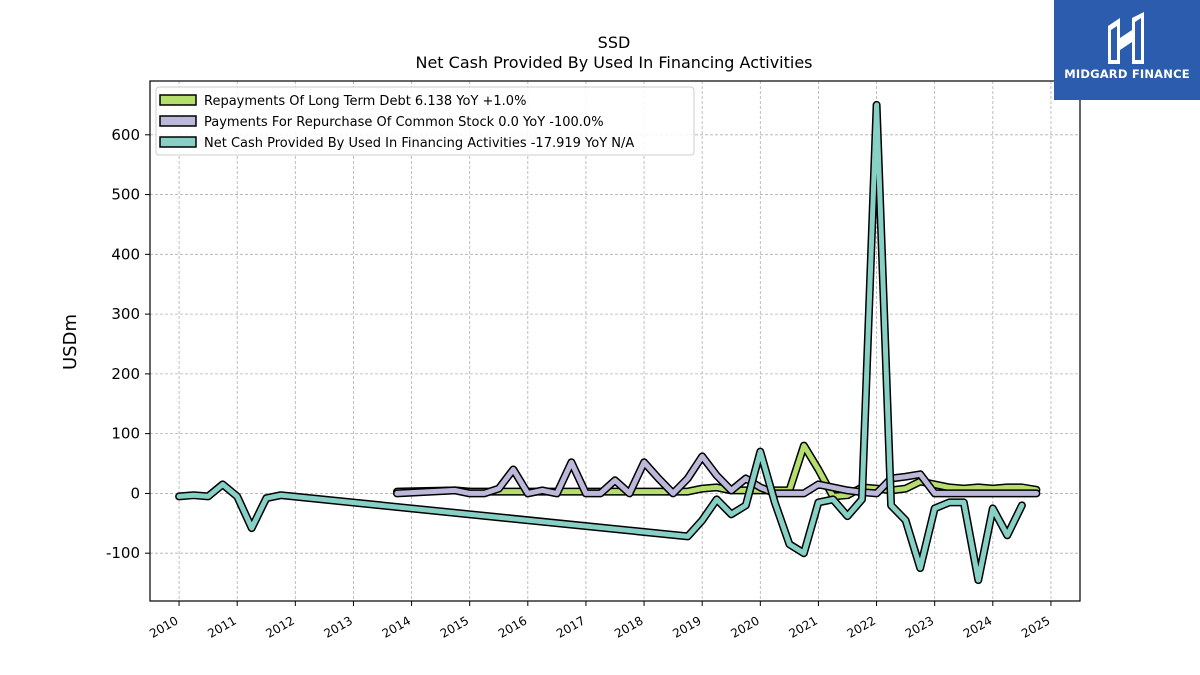 The image size is (1200, 675). Describe the element at coordinates (1126, 38) in the screenshot. I see `midgard-logo-icon` at that location.